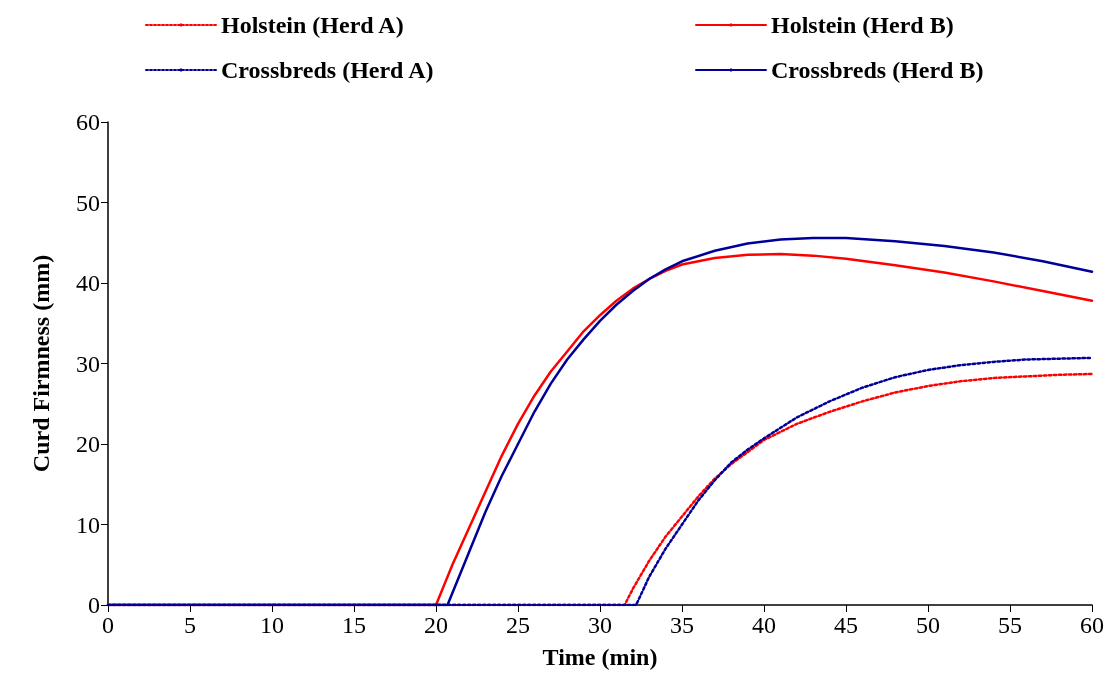 The height and width of the screenshot is (700, 1112). Describe the element at coordinates (1092, 625) in the screenshot. I see `x-tick-label: 60` at that location.